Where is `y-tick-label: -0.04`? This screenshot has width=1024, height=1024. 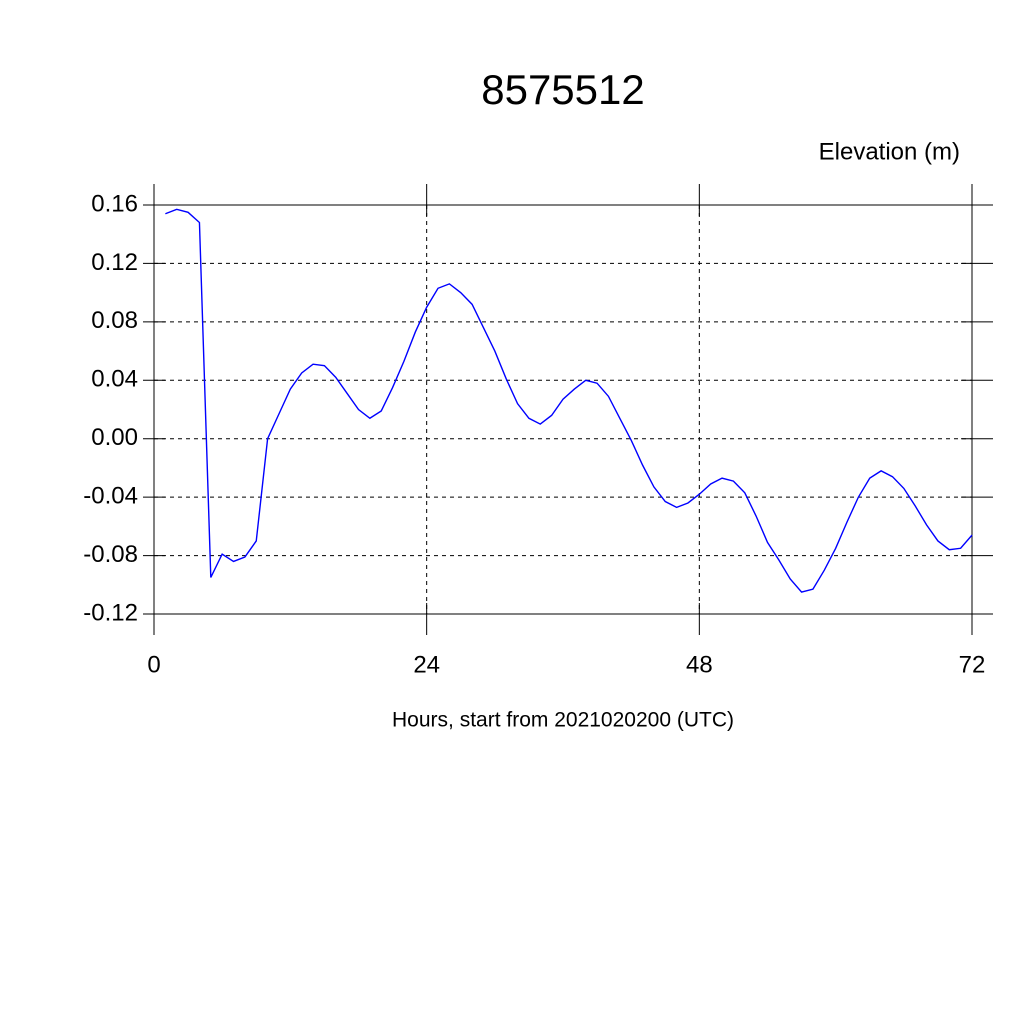
y-tick-label: -0.04 is located at coordinates (110, 495).